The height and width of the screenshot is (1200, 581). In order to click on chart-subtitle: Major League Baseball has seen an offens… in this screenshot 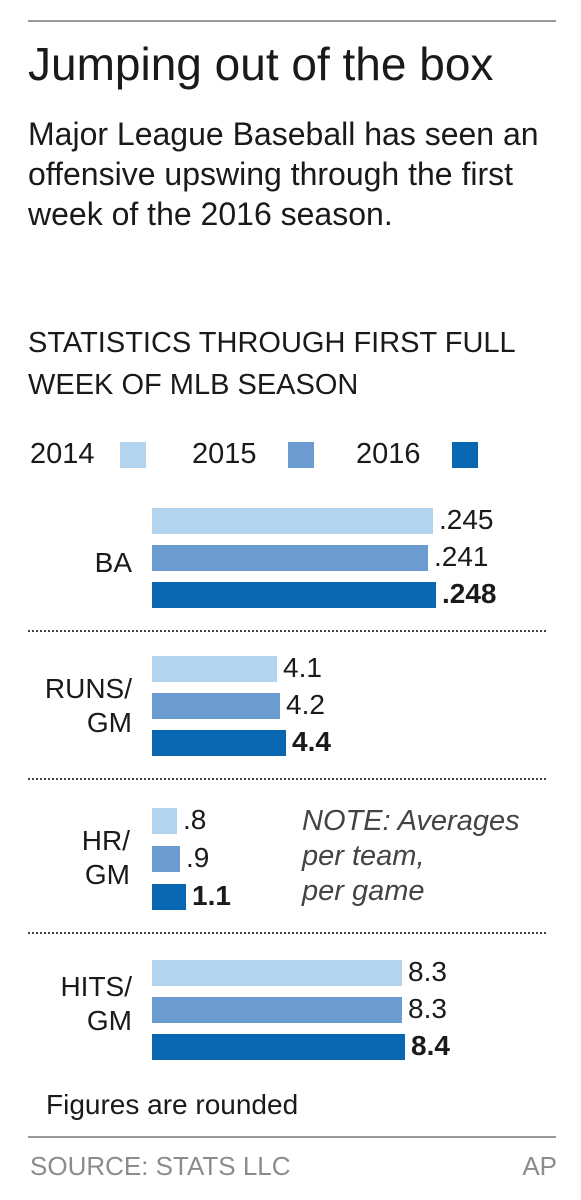, I will do `click(283, 174)`.